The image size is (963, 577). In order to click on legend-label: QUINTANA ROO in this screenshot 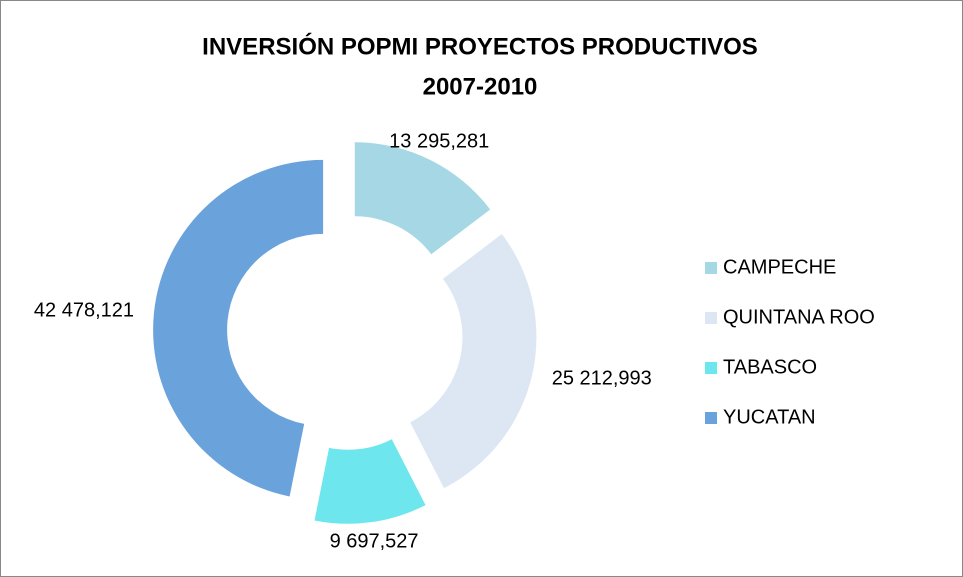, I will do `click(799, 317)`.